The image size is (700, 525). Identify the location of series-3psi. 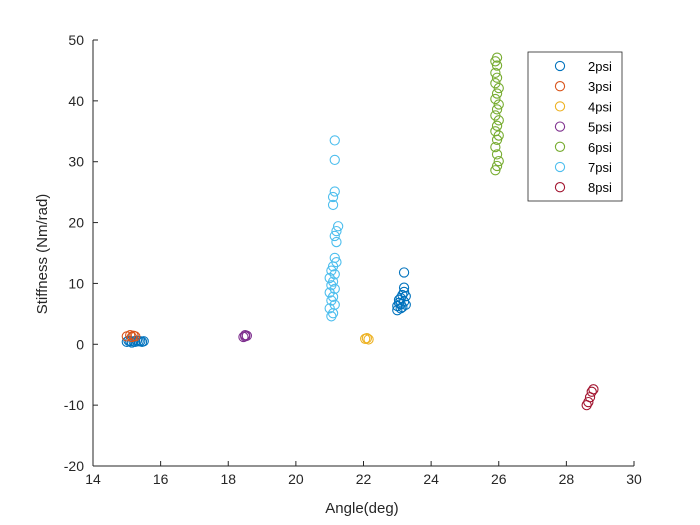
(131, 336).